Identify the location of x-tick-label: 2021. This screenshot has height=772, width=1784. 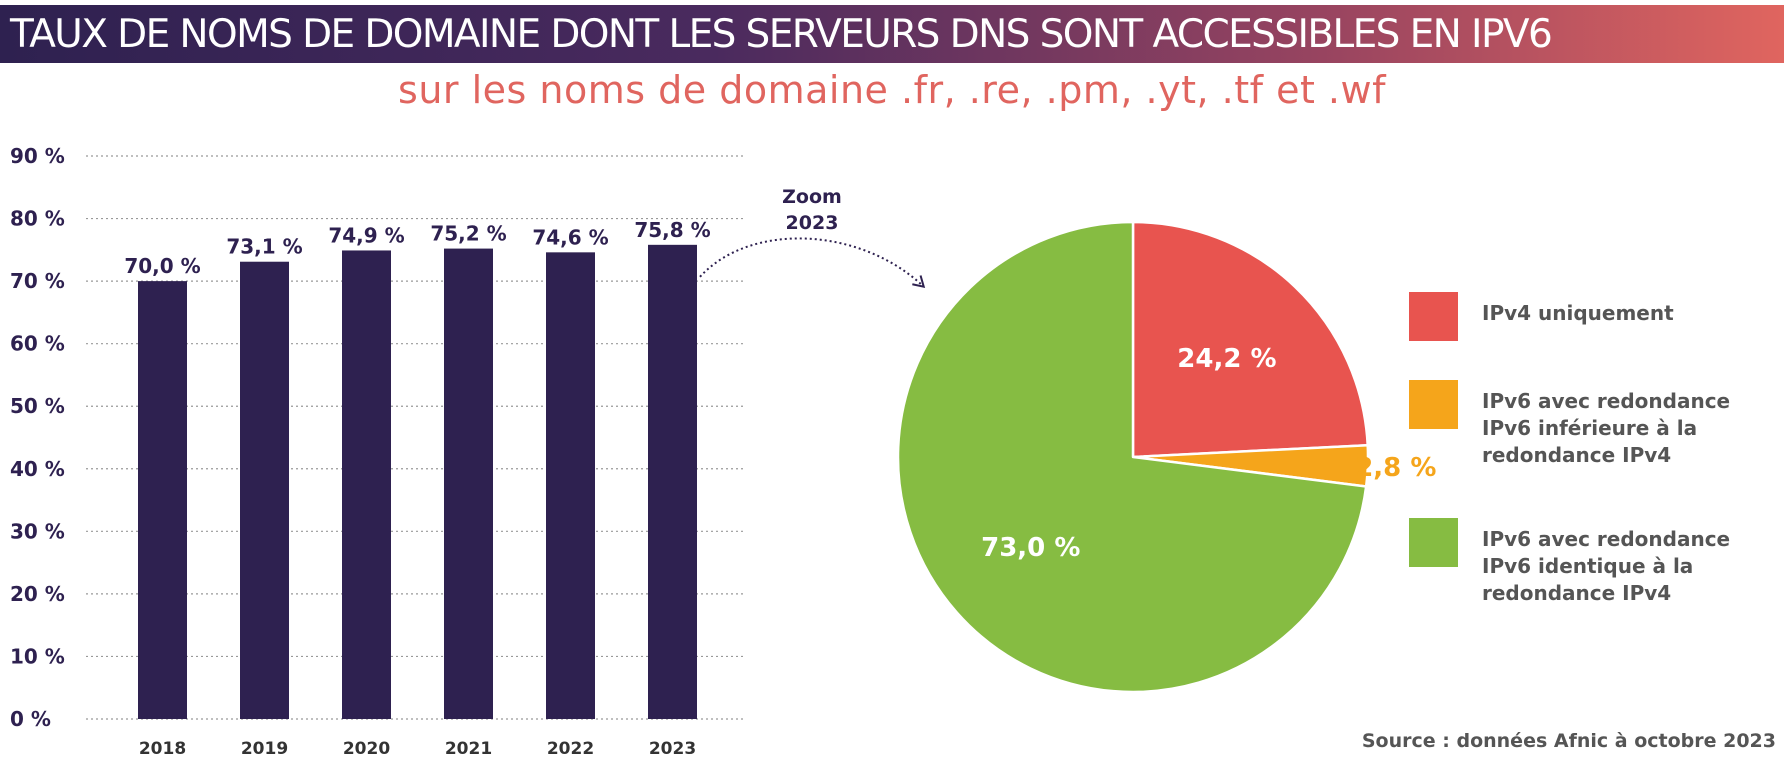
(468, 749).